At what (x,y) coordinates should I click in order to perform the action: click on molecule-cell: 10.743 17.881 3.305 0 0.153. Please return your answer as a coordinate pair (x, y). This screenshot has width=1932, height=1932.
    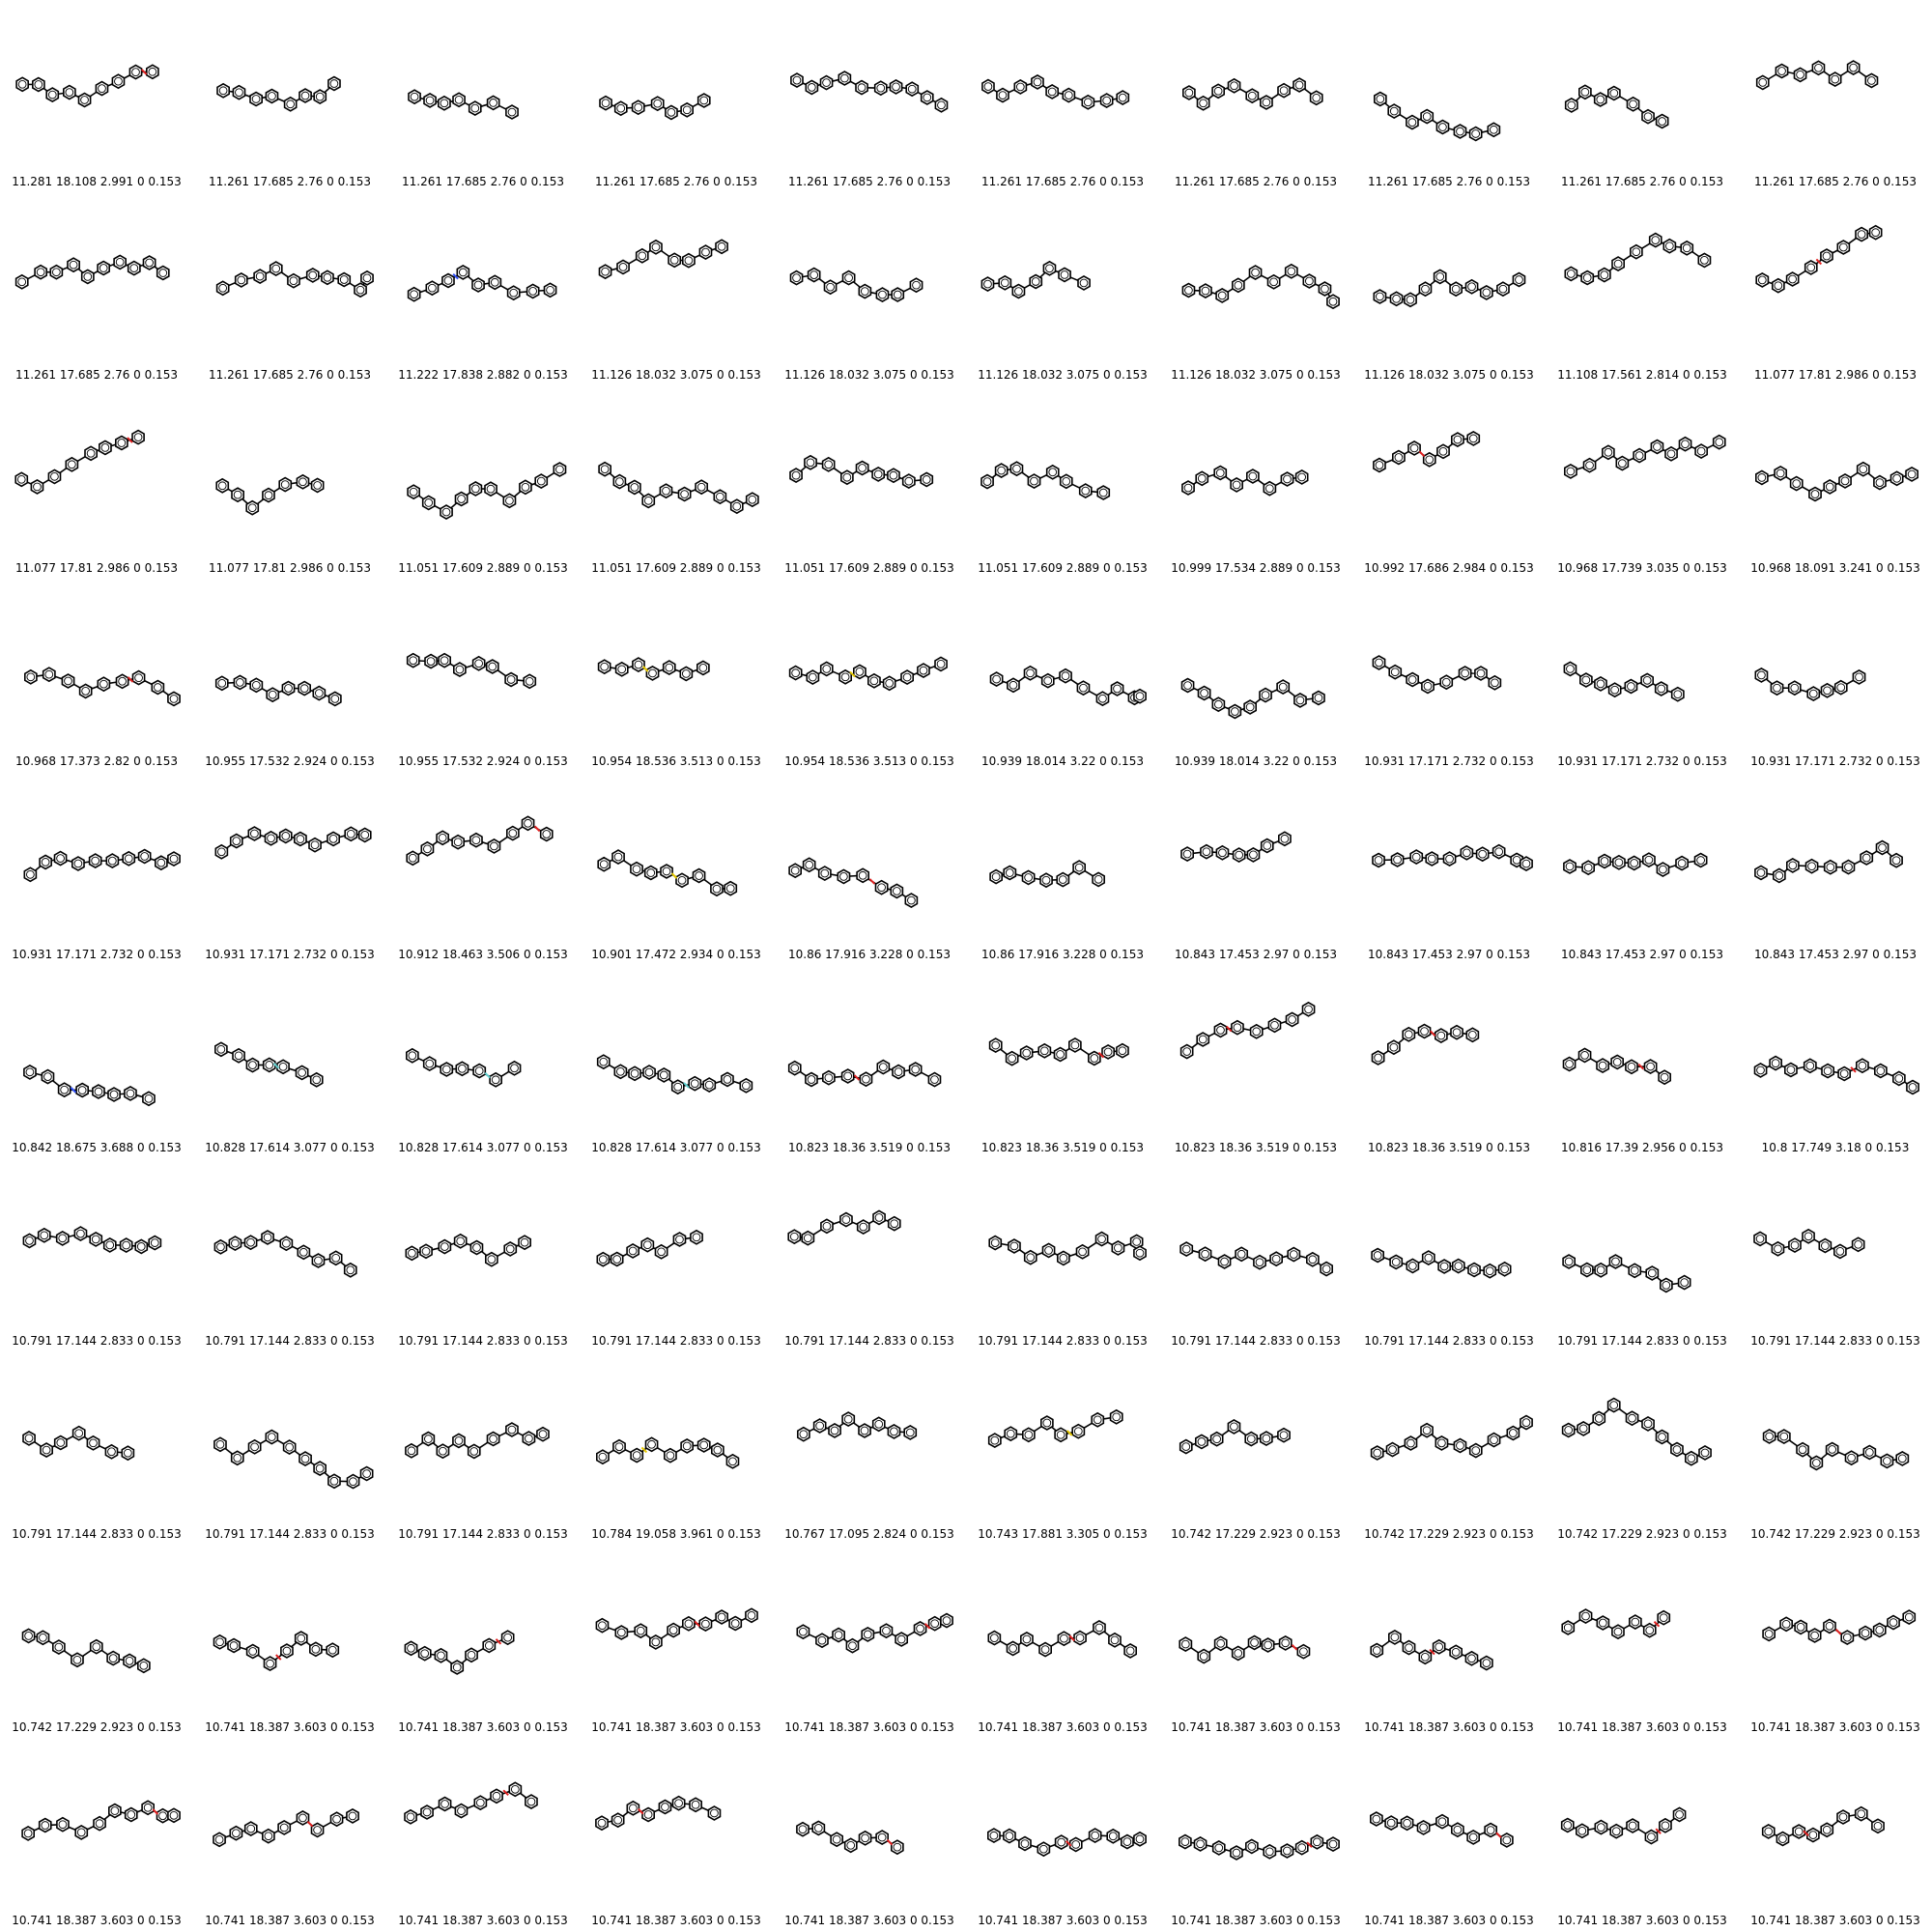
    Looking at the image, I should click on (1062, 1449).